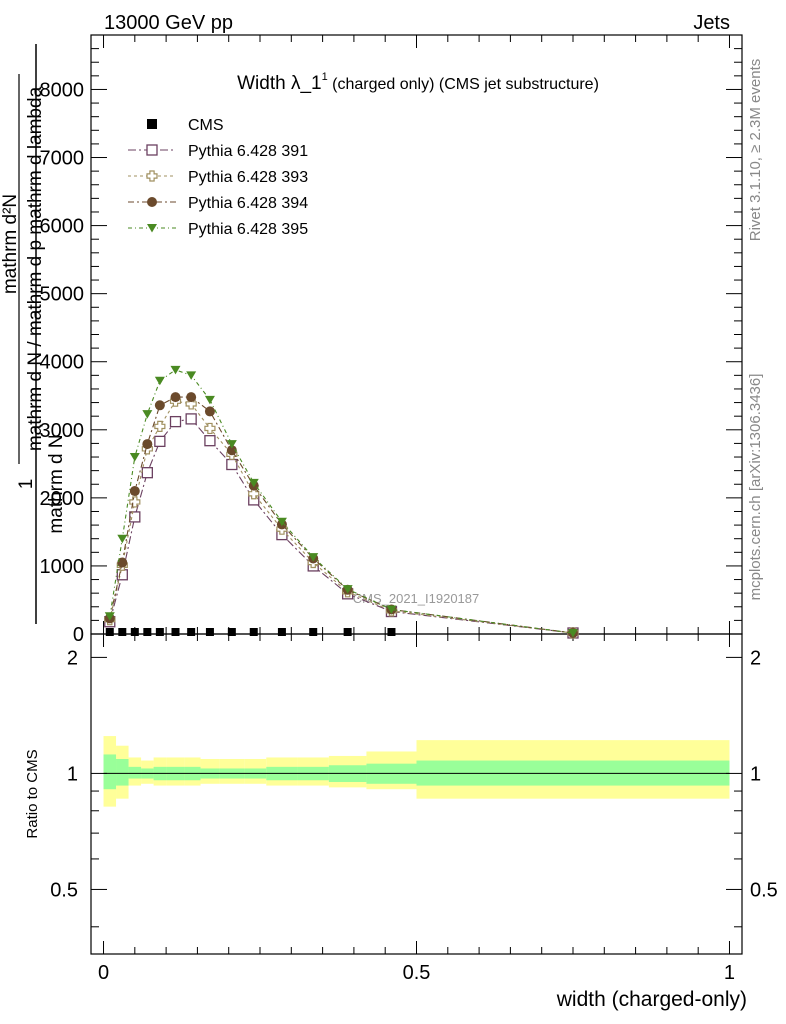 The height and width of the screenshot is (1024, 786). What do you see at coordinates (248, 151) in the screenshot?
I see `legend-label: Pythia 6.428 391` at bounding box center [248, 151].